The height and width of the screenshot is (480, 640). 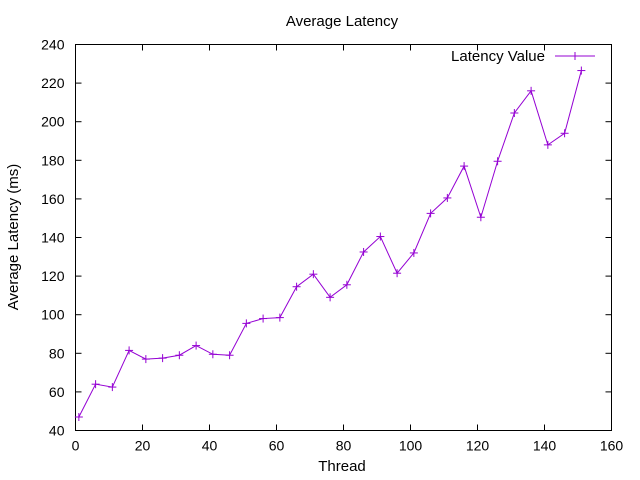 What do you see at coordinates (498, 56) in the screenshot?
I see `legend-label: Latency Value` at bounding box center [498, 56].